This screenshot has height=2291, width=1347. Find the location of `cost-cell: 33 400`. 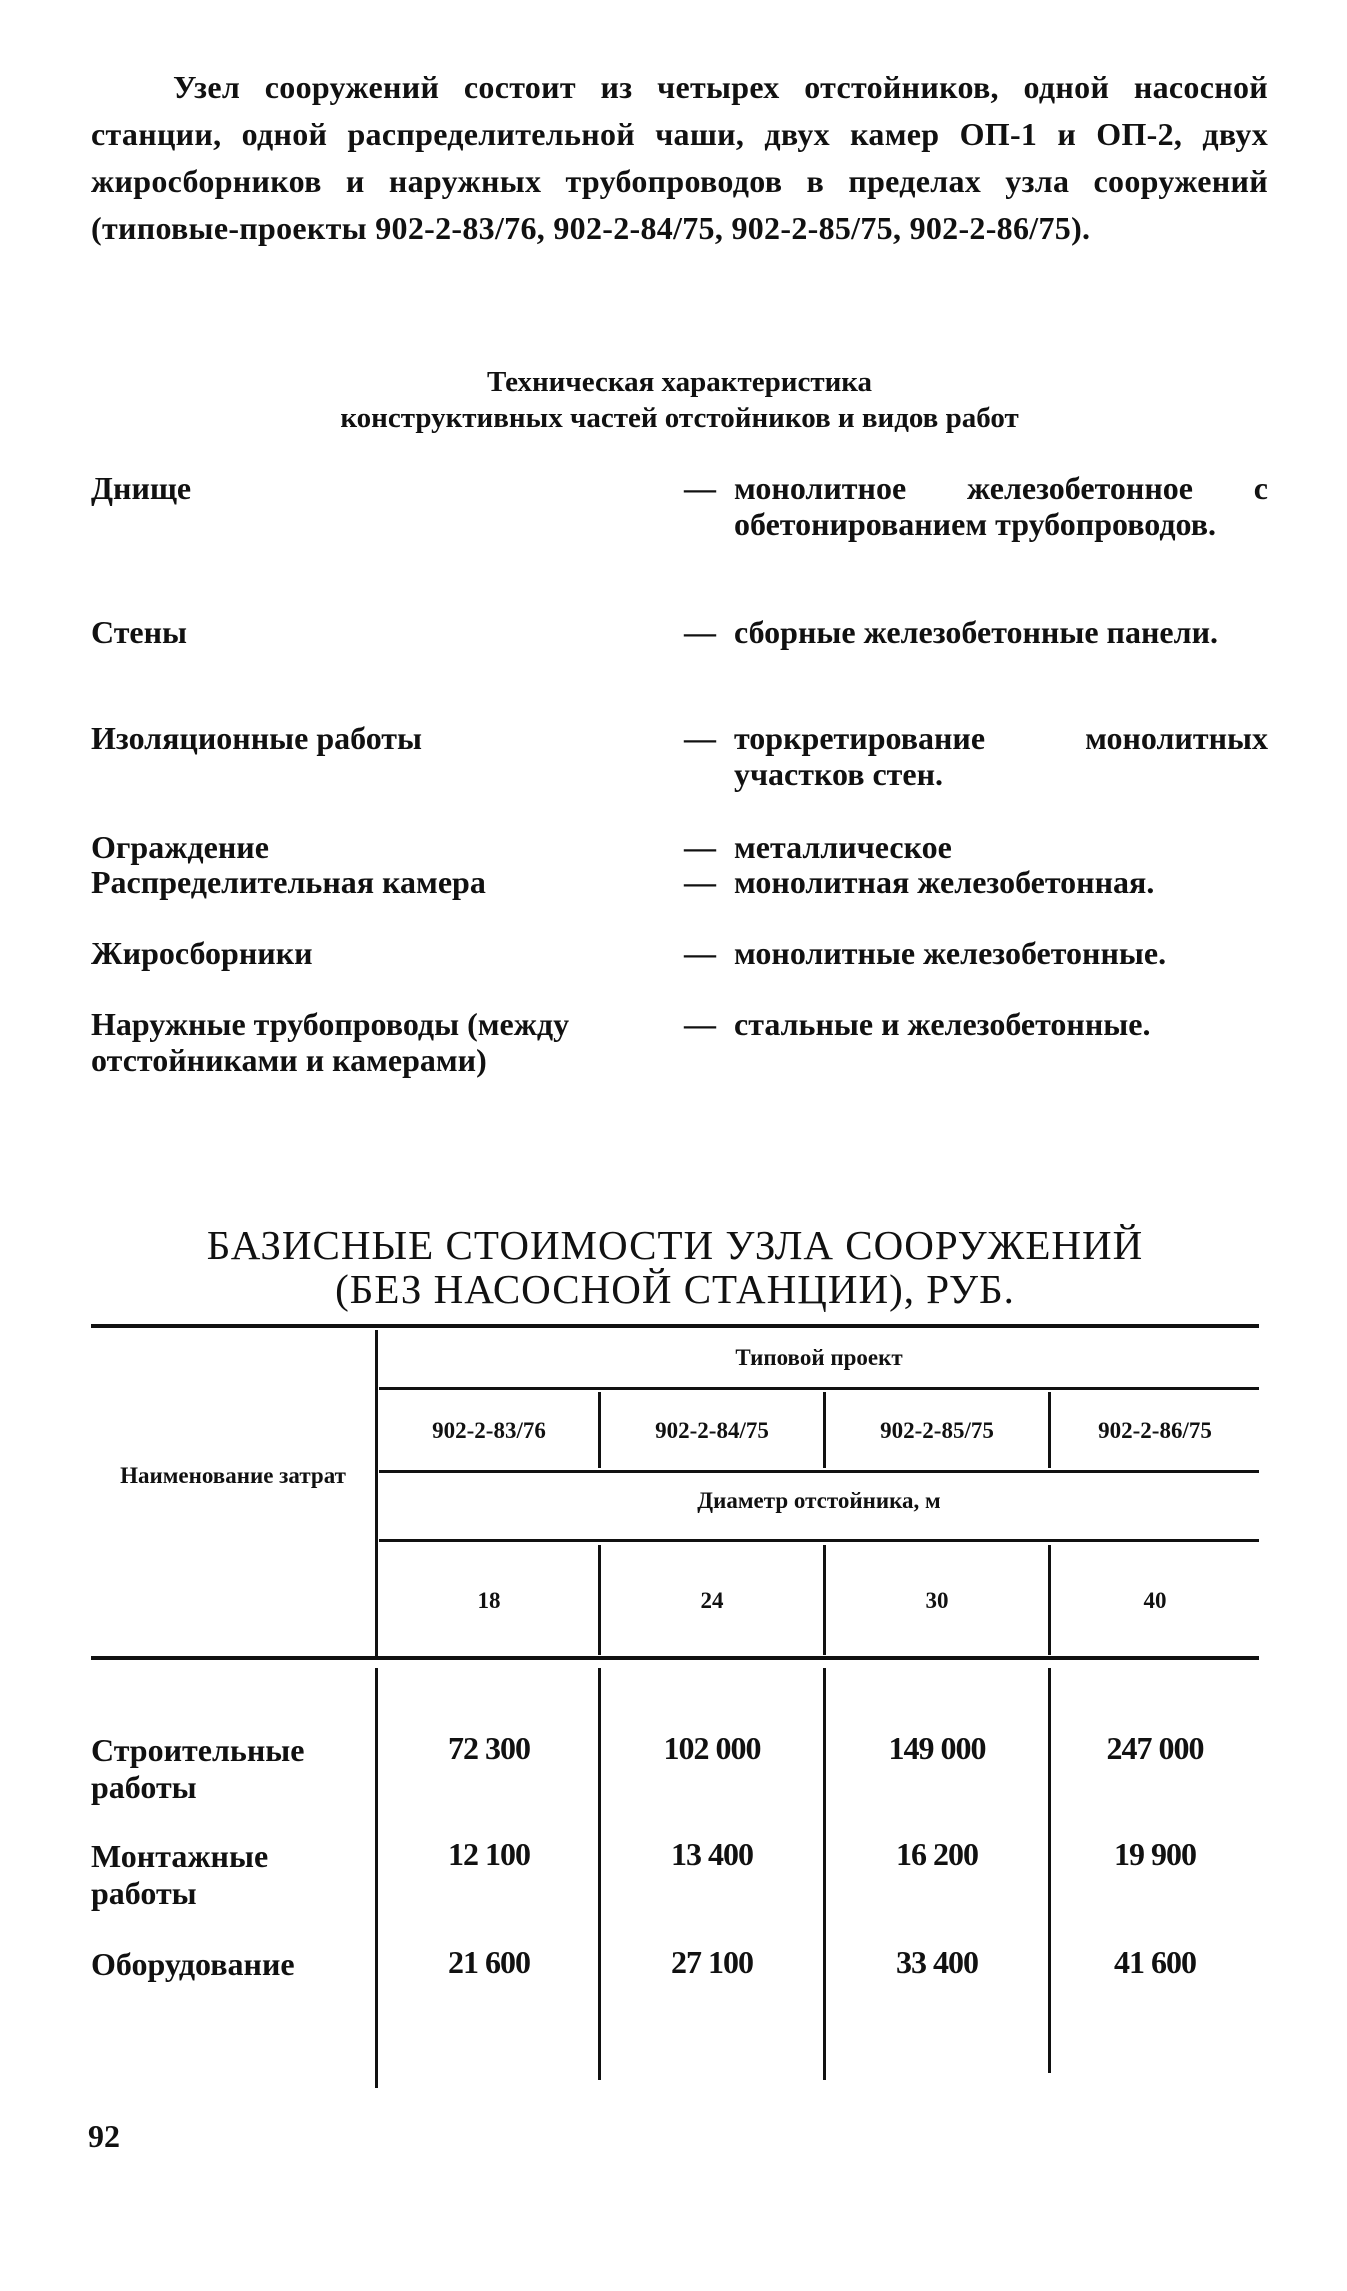

cost-cell: 33 400 is located at coordinates (937, 1962).